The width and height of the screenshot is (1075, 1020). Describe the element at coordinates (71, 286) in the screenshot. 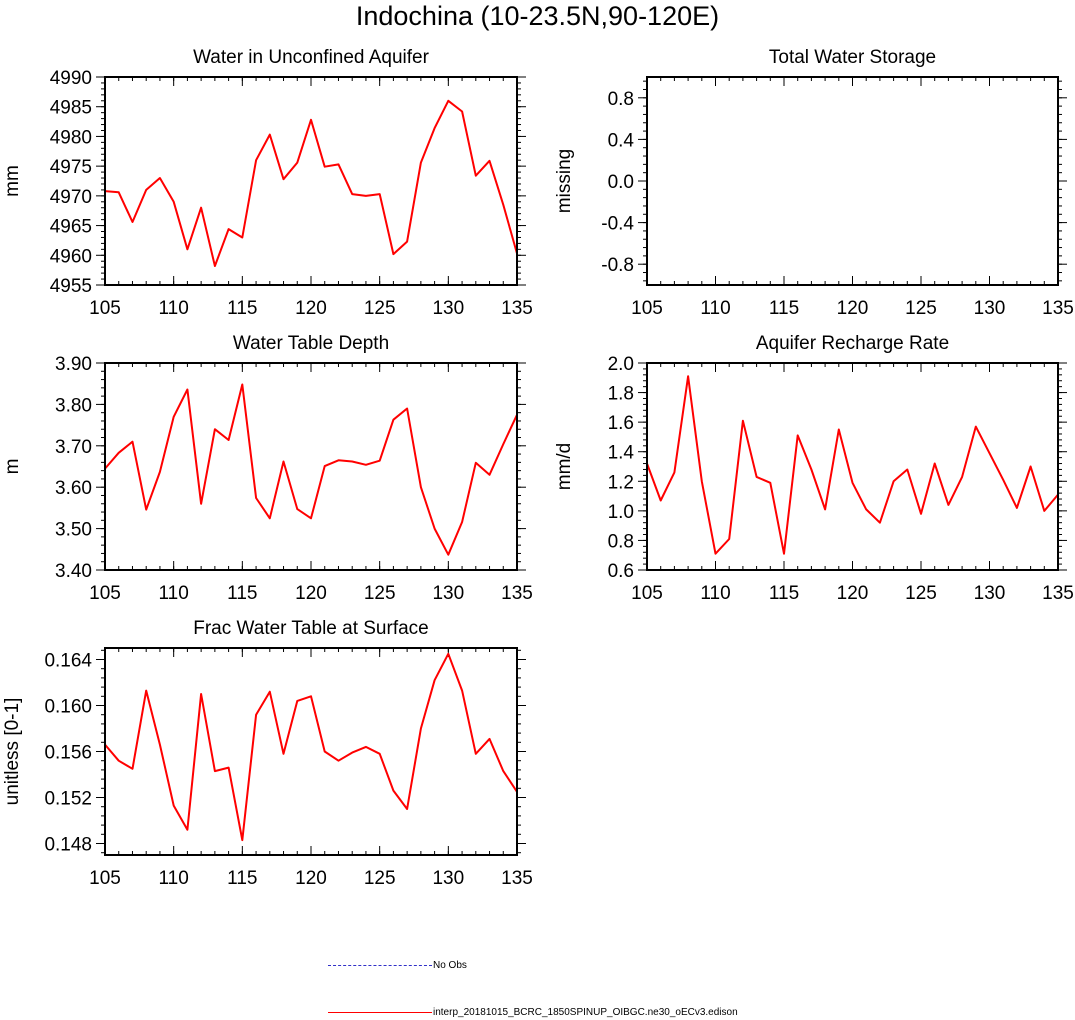

I see `y-tick-label: 4955` at that location.